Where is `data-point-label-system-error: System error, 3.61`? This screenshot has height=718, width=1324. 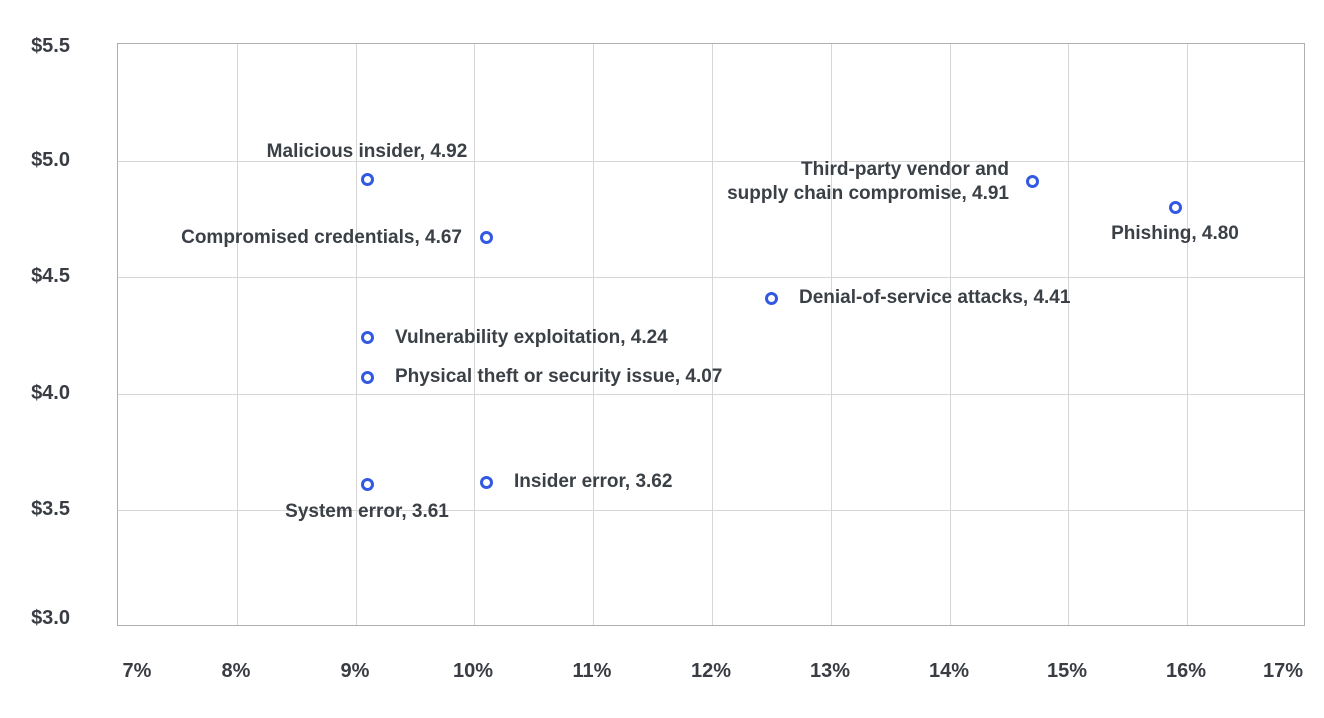 data-point-label-system-error: System error, 3.61 is located at coordinates (367, 511).